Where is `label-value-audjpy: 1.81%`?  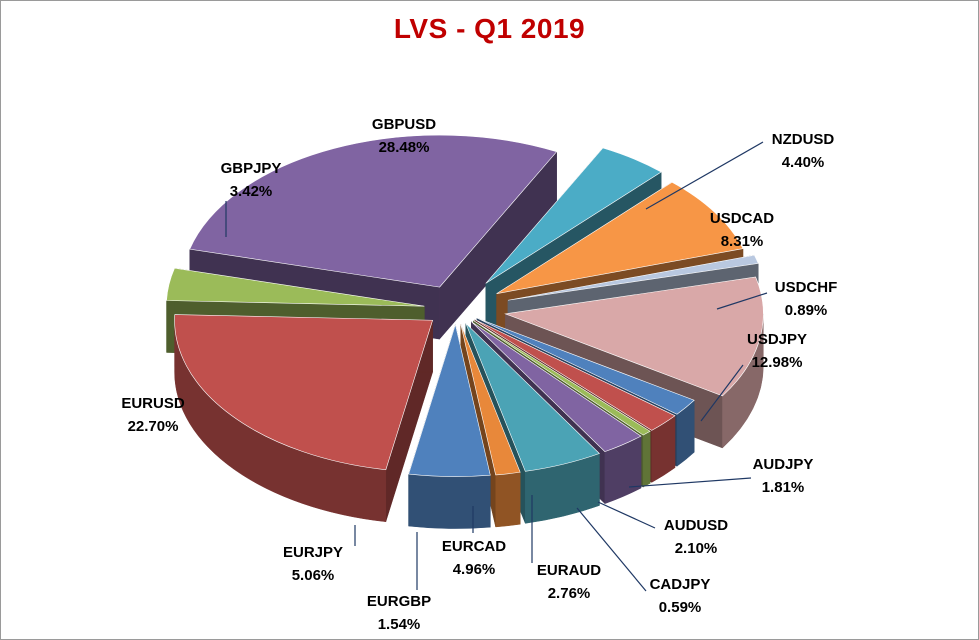 label-value-audjpy: 1.81% is located at coordinates (783, 487).